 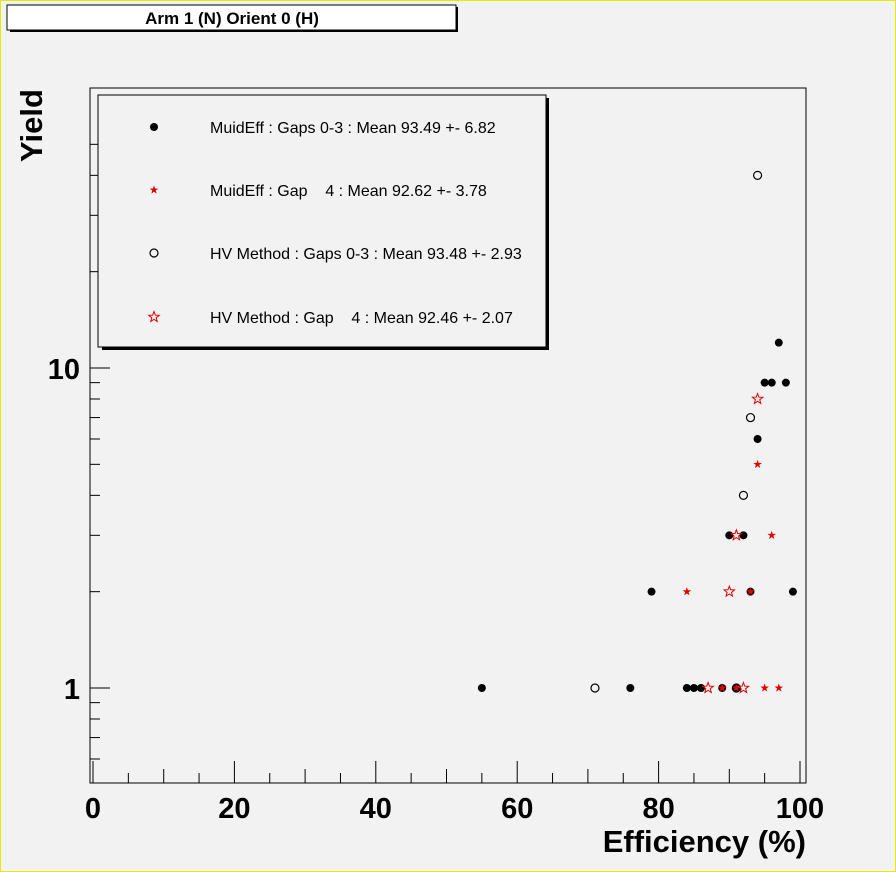 What do you see at coordinates (72, 690) in the screenshot?
I see `y-tick-label: 1` at bounding box center [72, 690].